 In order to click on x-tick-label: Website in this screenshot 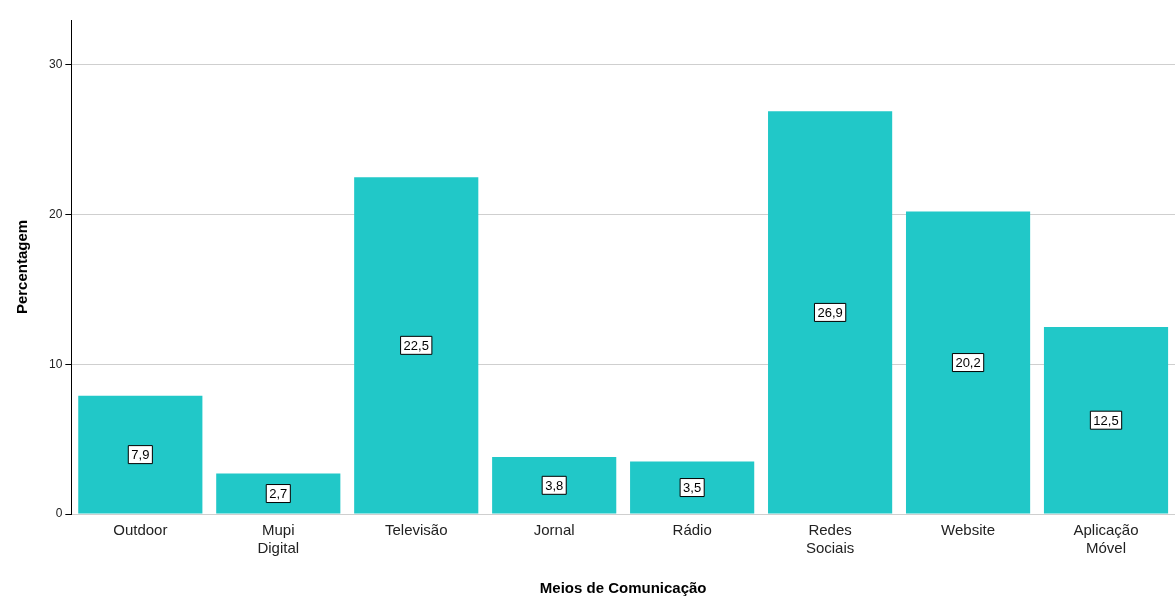, I will do `click(968, 530)`.